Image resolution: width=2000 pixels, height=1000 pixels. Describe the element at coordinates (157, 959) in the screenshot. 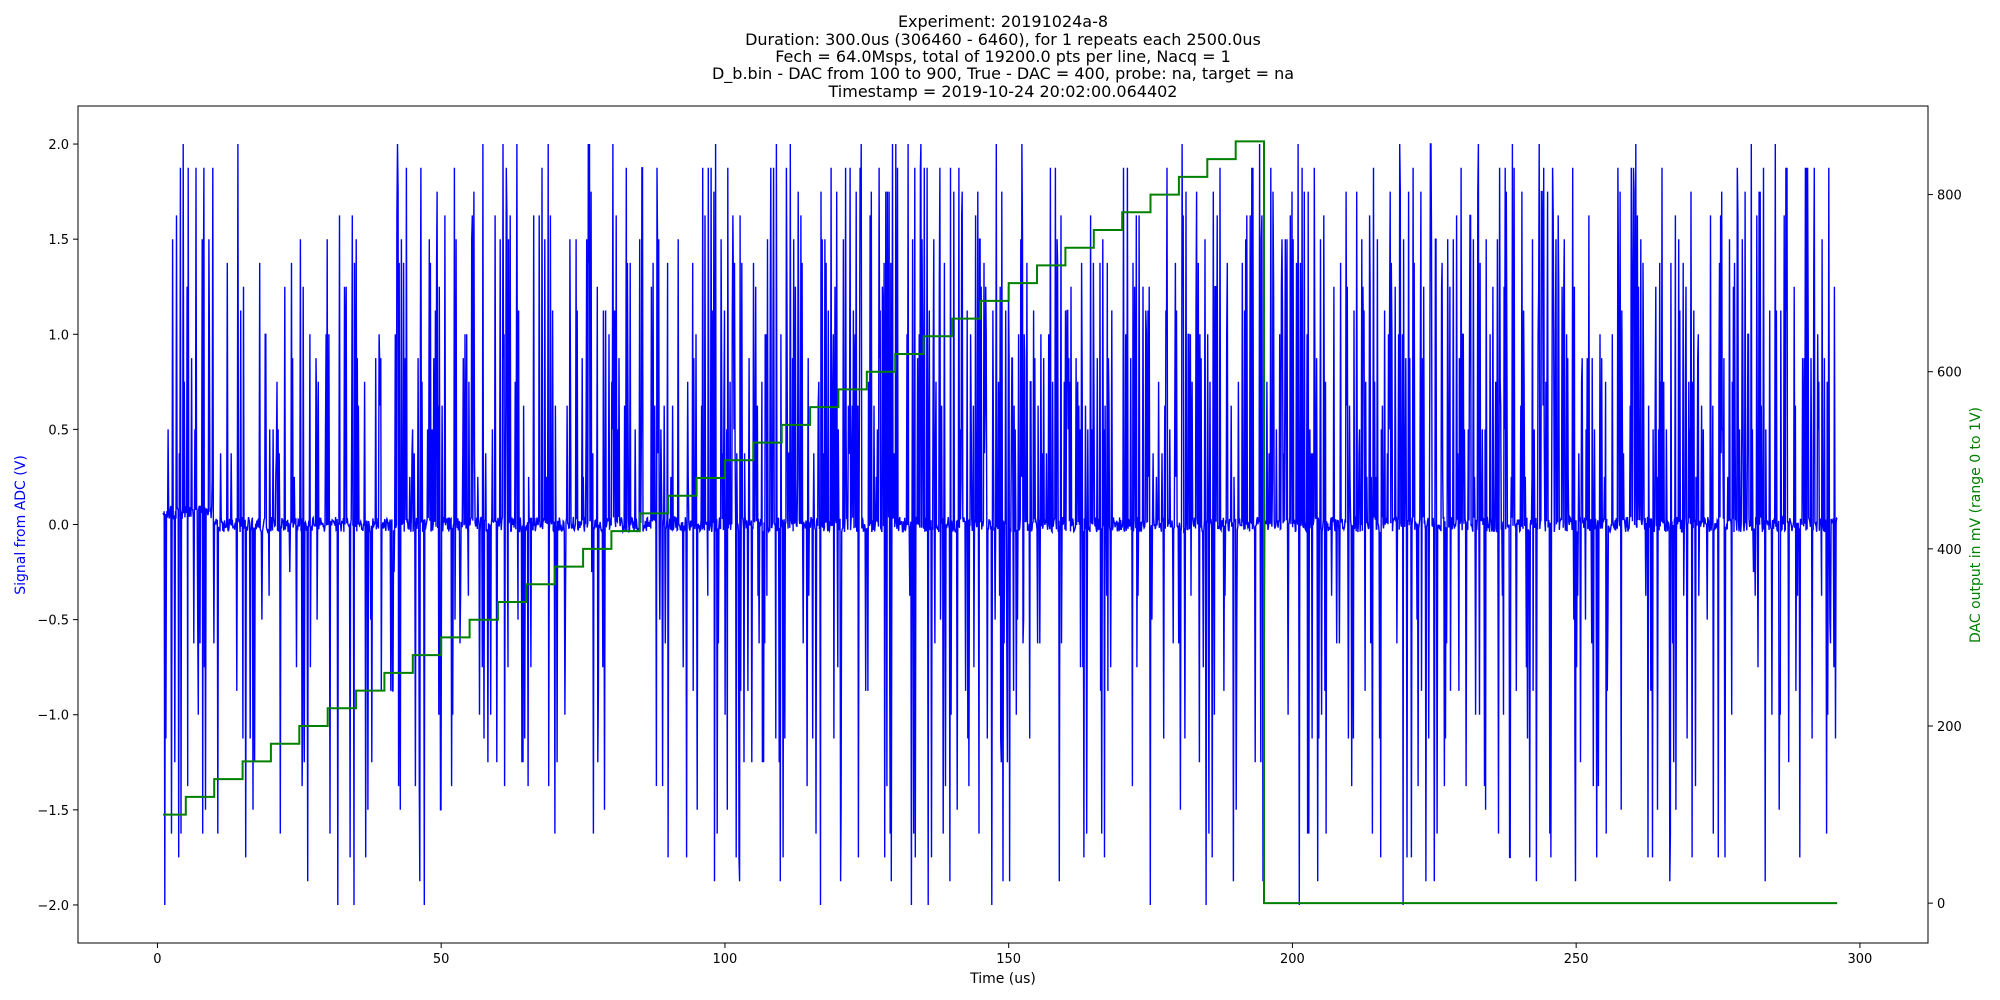

I see `x-tick-label: 0` at that location.